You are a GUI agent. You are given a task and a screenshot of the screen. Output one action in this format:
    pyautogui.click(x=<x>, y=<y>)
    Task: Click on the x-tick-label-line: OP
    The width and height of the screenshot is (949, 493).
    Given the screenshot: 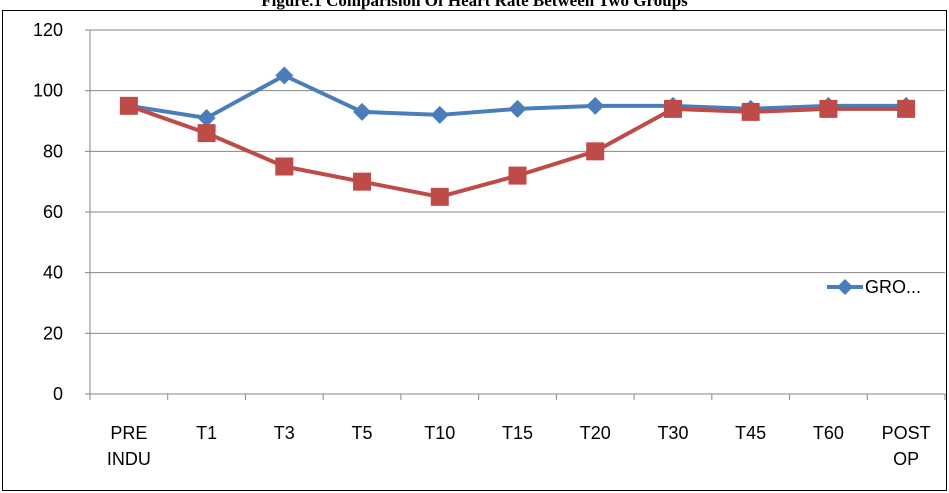 What is the action you would take?
    pyautogui.click(x=906, y=459)
    